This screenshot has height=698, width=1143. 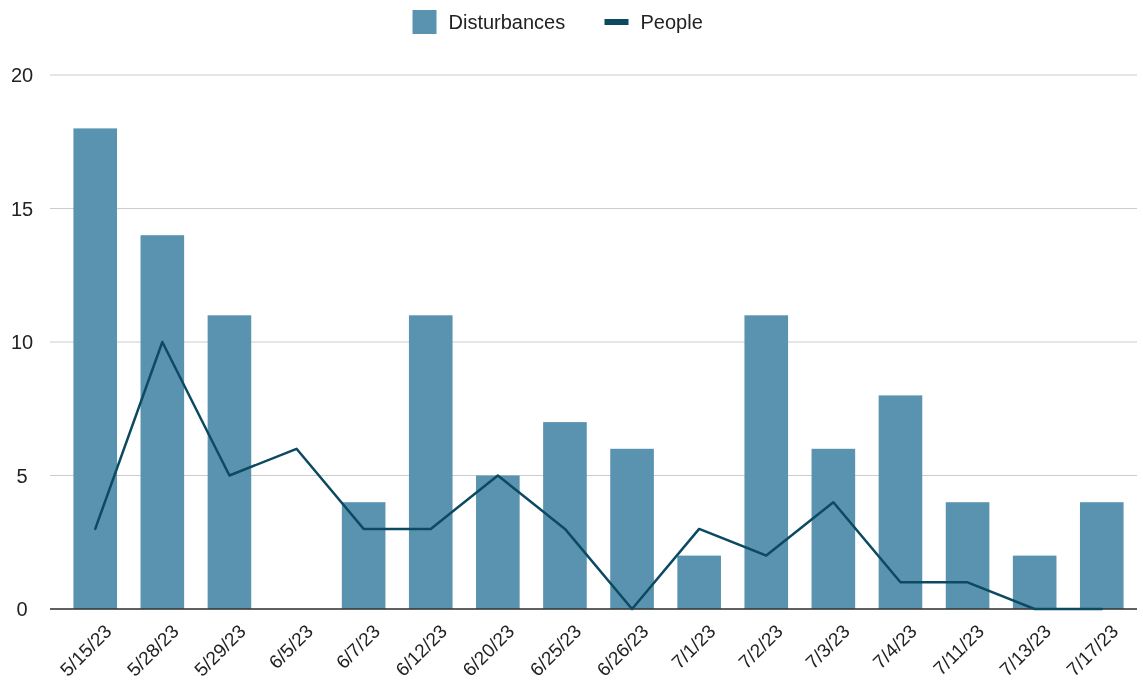 What do you see at coordinates (507, 22) in the screenshot?
I see `legend-label: Disturbances` at bounding box center [507, 22].